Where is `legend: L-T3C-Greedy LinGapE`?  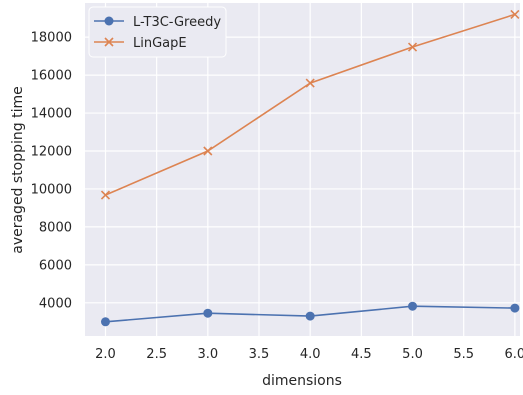
legend: L-T3C-Greedy LinGapE is located at coordinates (157, 32).